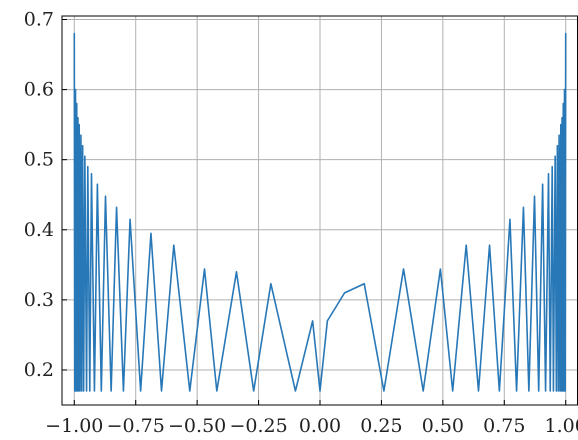 Image resolution: width=578 pixels, height=440 pixels. What do you see at coordinates (320, 426) in the screenshot?
I see `x-tick-label: 0.00` at bounding box center [320, 426].